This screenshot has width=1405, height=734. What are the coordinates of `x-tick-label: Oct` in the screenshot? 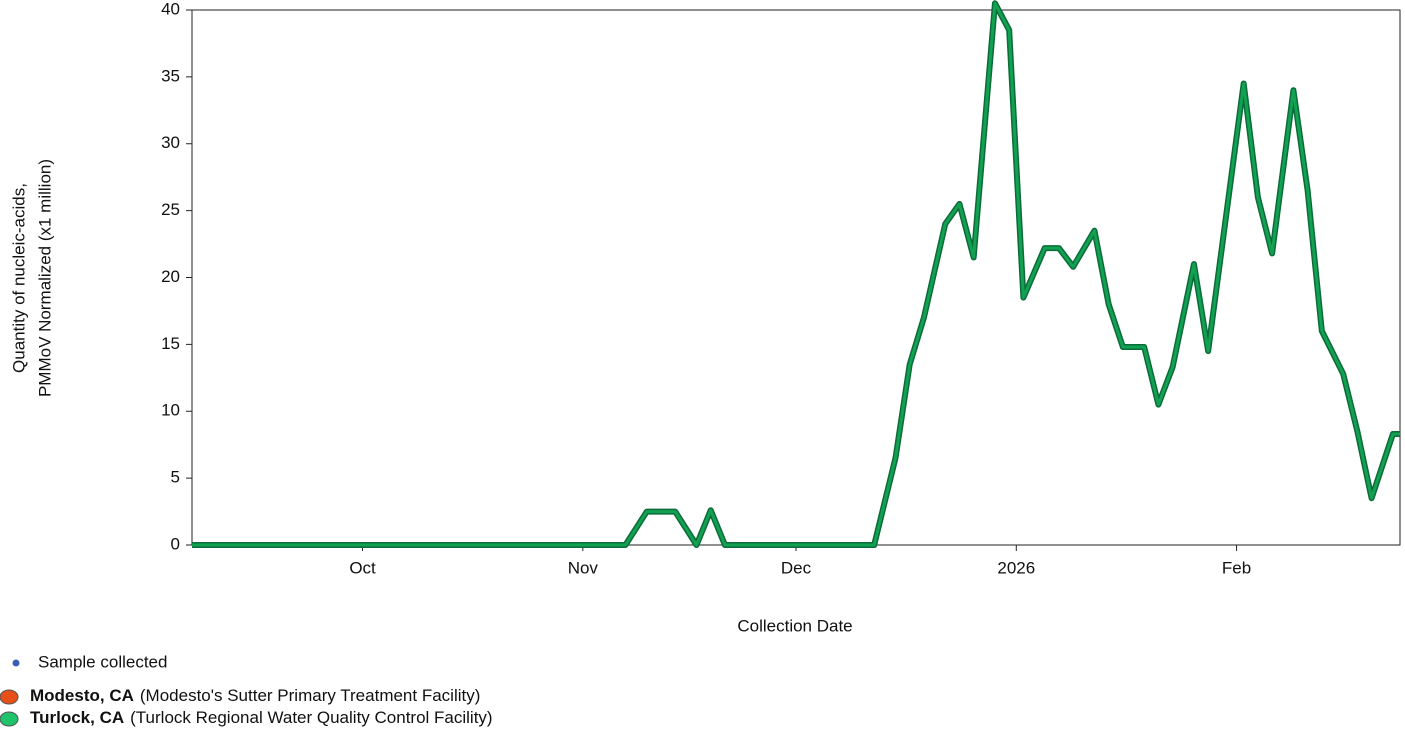 It's located at (362, 567).